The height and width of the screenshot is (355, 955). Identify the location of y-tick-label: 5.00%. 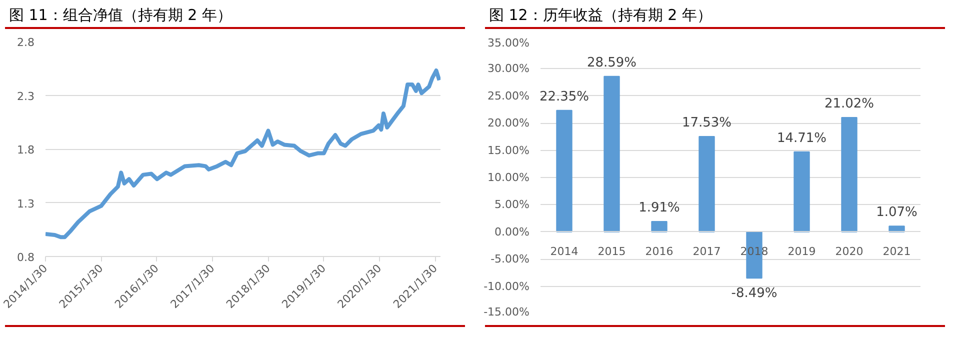
(512, 205).